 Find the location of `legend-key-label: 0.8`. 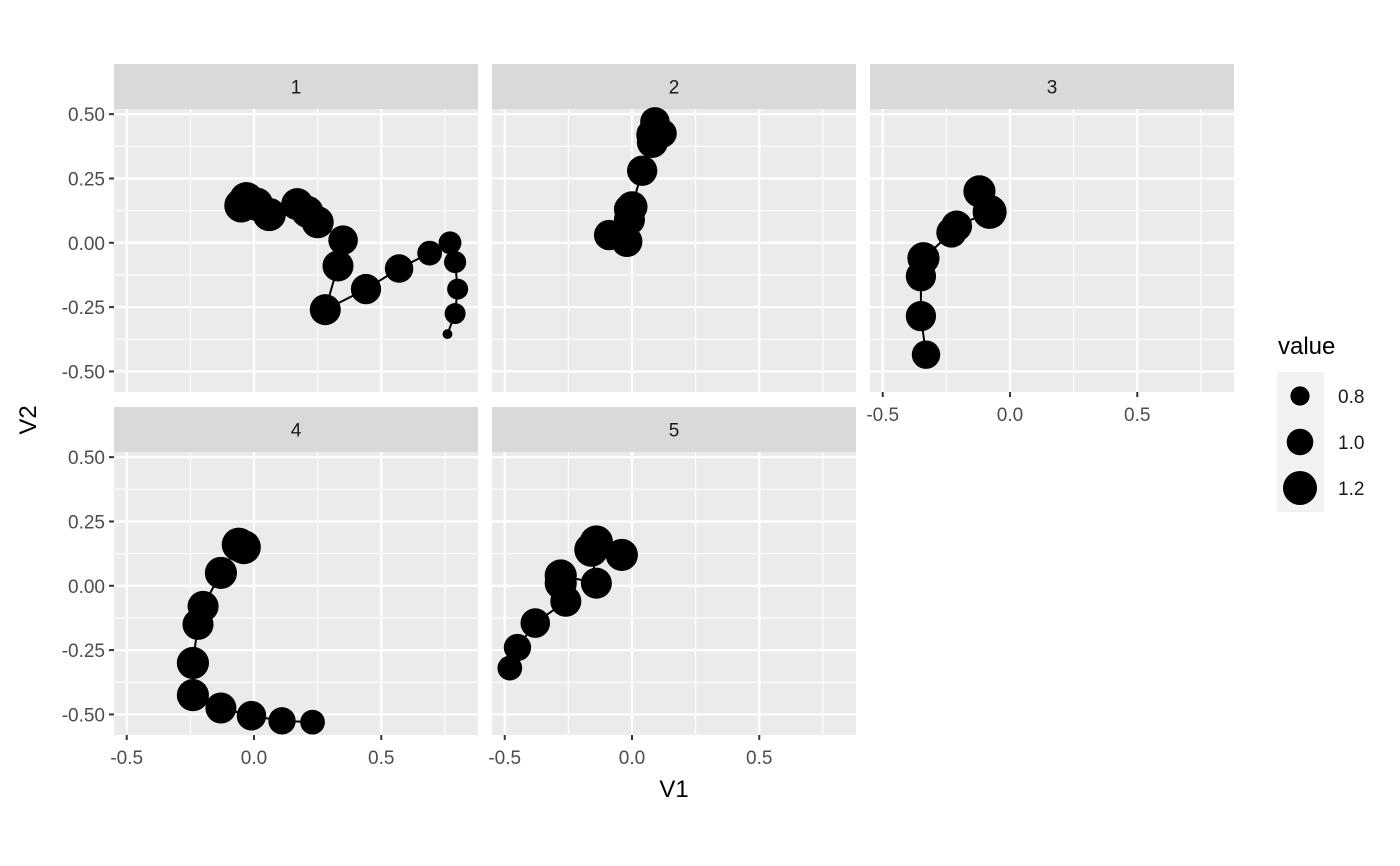

legend-key-label: 0.8 is located at coordinates (1351, 397).